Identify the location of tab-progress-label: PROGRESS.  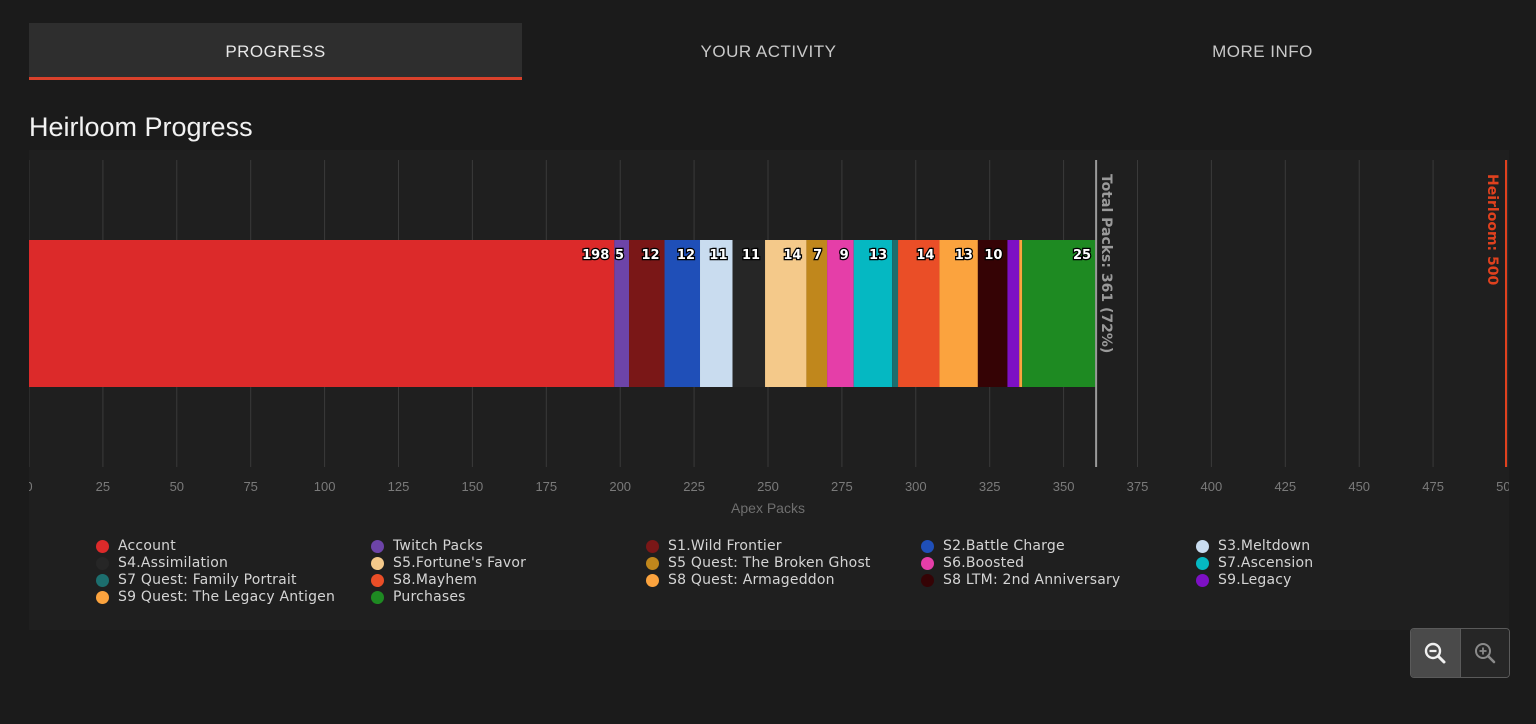
(275, 51).